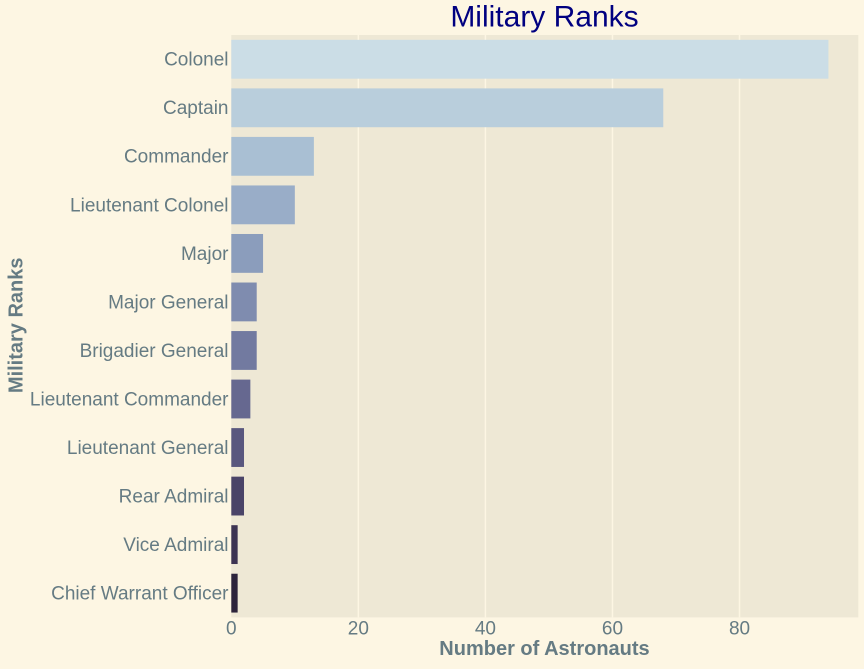  What do you see at coordinates (174, 496) in the screenshot?
I see `svg-text: Rear Admiral` at bounding box center [174, 496].